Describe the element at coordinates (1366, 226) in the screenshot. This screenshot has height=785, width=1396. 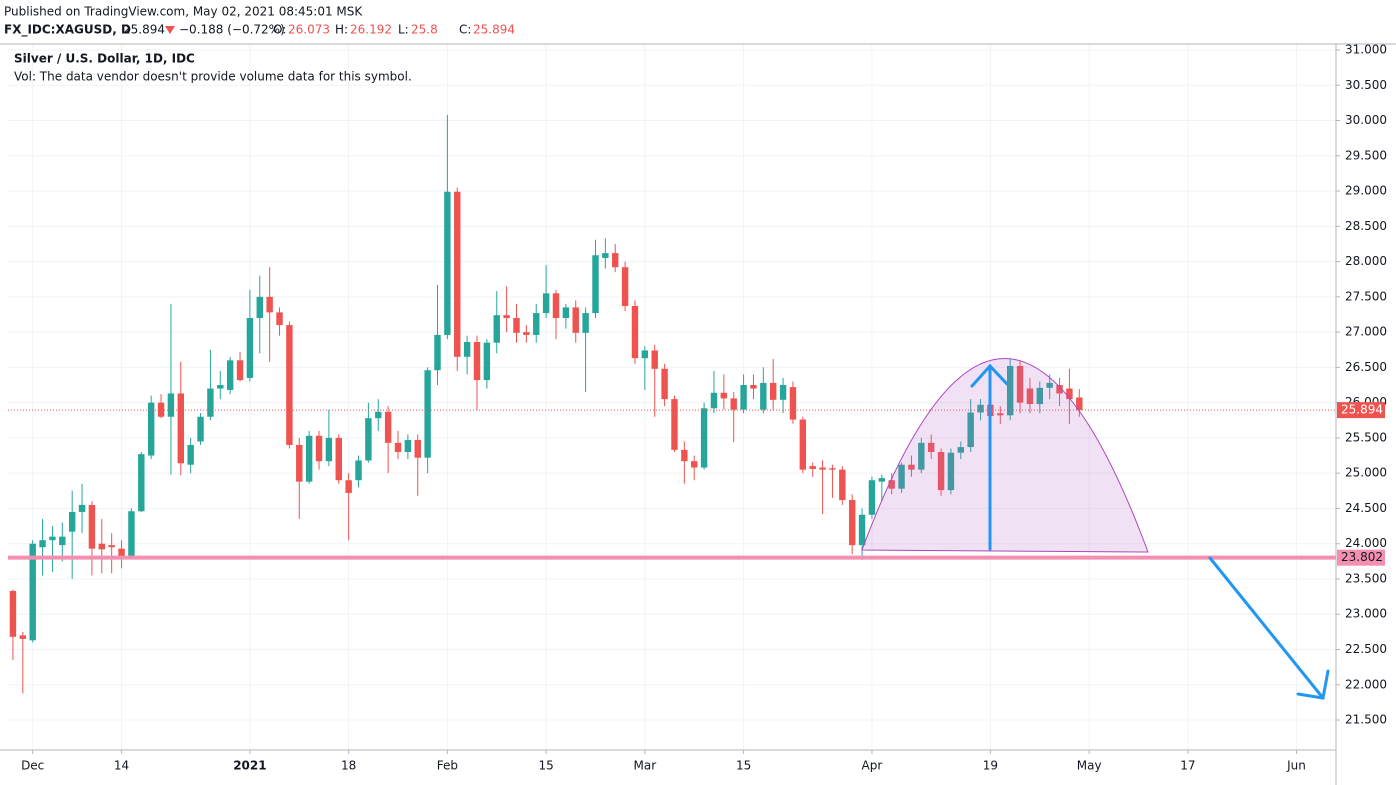
I see `y-tick-label: 28.500` at that location.